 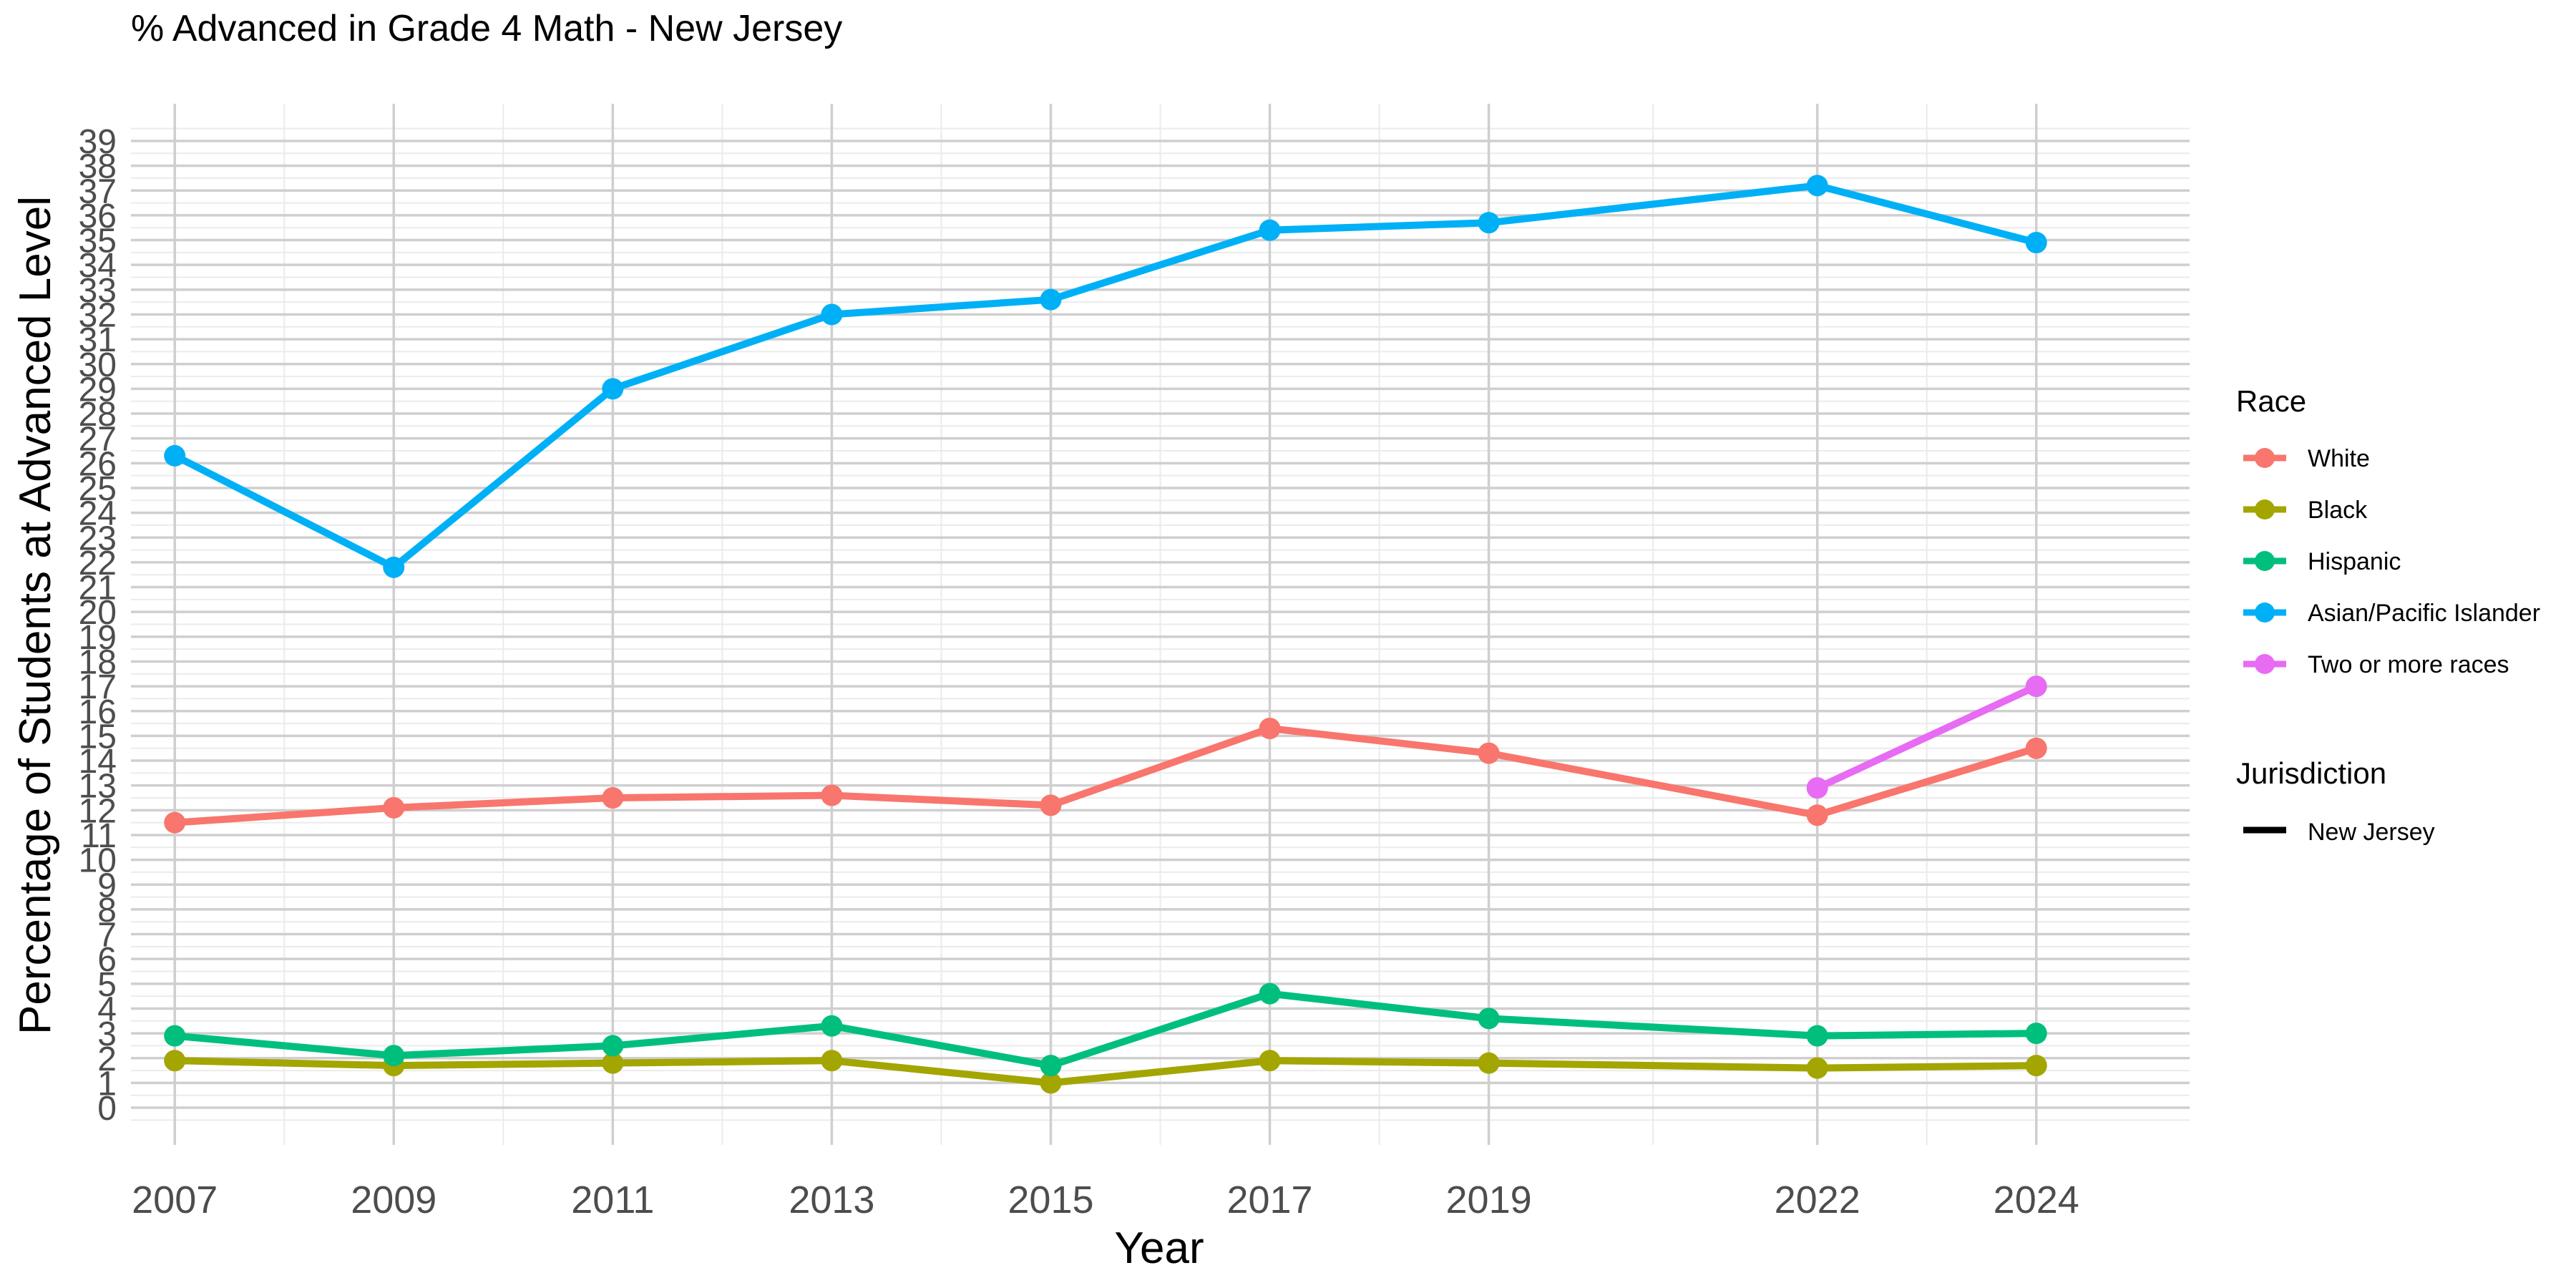 I want to click on x-axis-ticks: 2007 2009 2011 2013 2015 2017 2019 2022 2024, so click(x=1105, y=1200).